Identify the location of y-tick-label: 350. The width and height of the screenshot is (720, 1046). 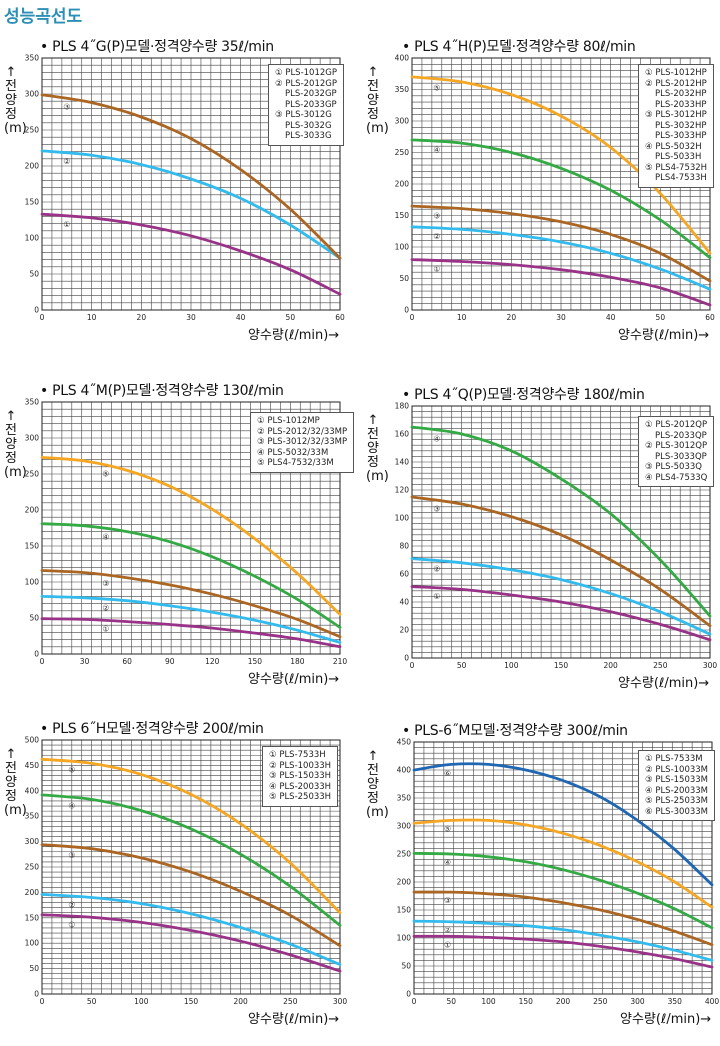
(32, 816).